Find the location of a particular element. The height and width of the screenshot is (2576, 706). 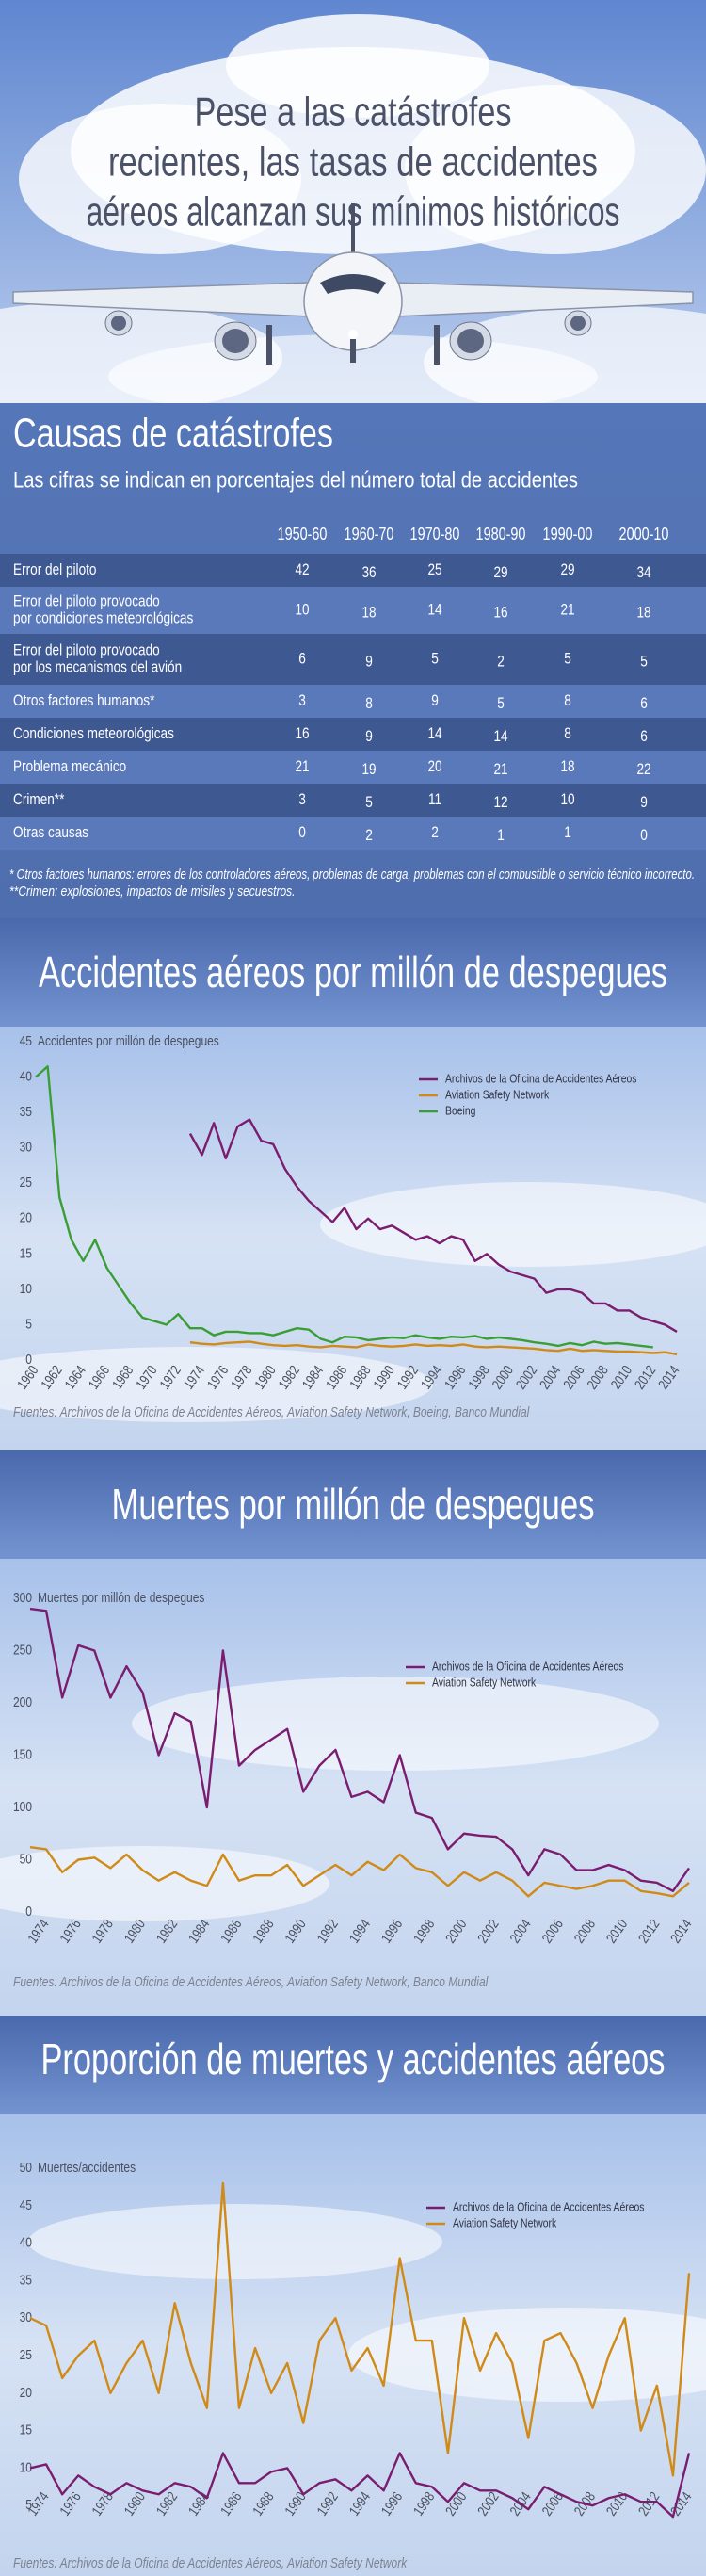

cell-value: 42 is located at coordinates (302, 569).